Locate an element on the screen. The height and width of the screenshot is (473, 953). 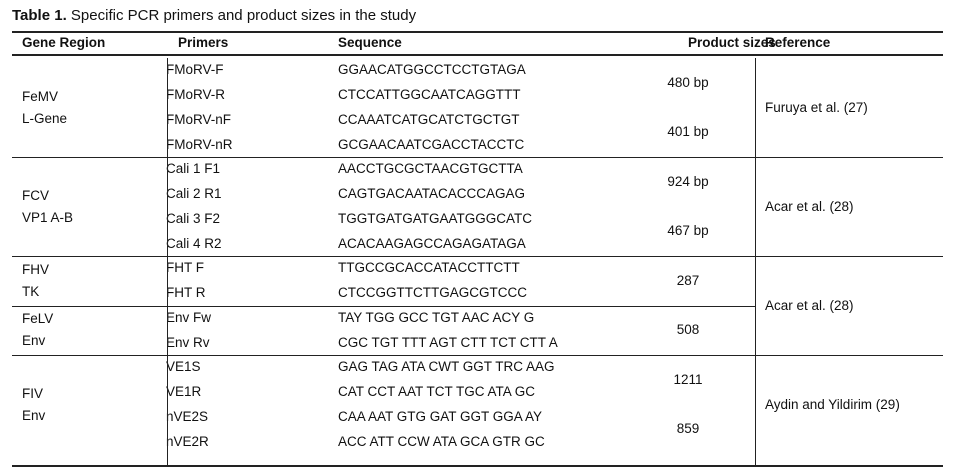
primer-name: Env Rv is located at coordinates (188, 342).